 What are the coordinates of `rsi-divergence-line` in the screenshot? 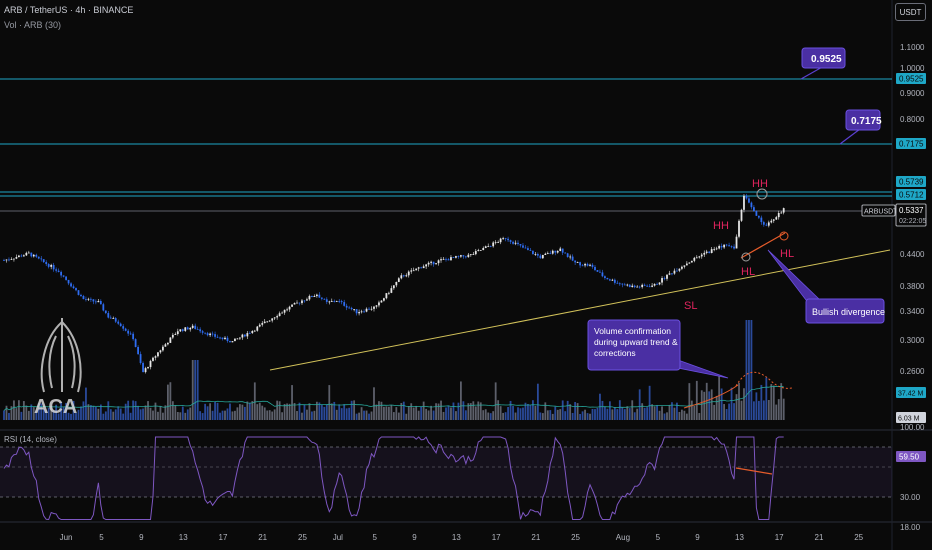 It's located at (754, 471).